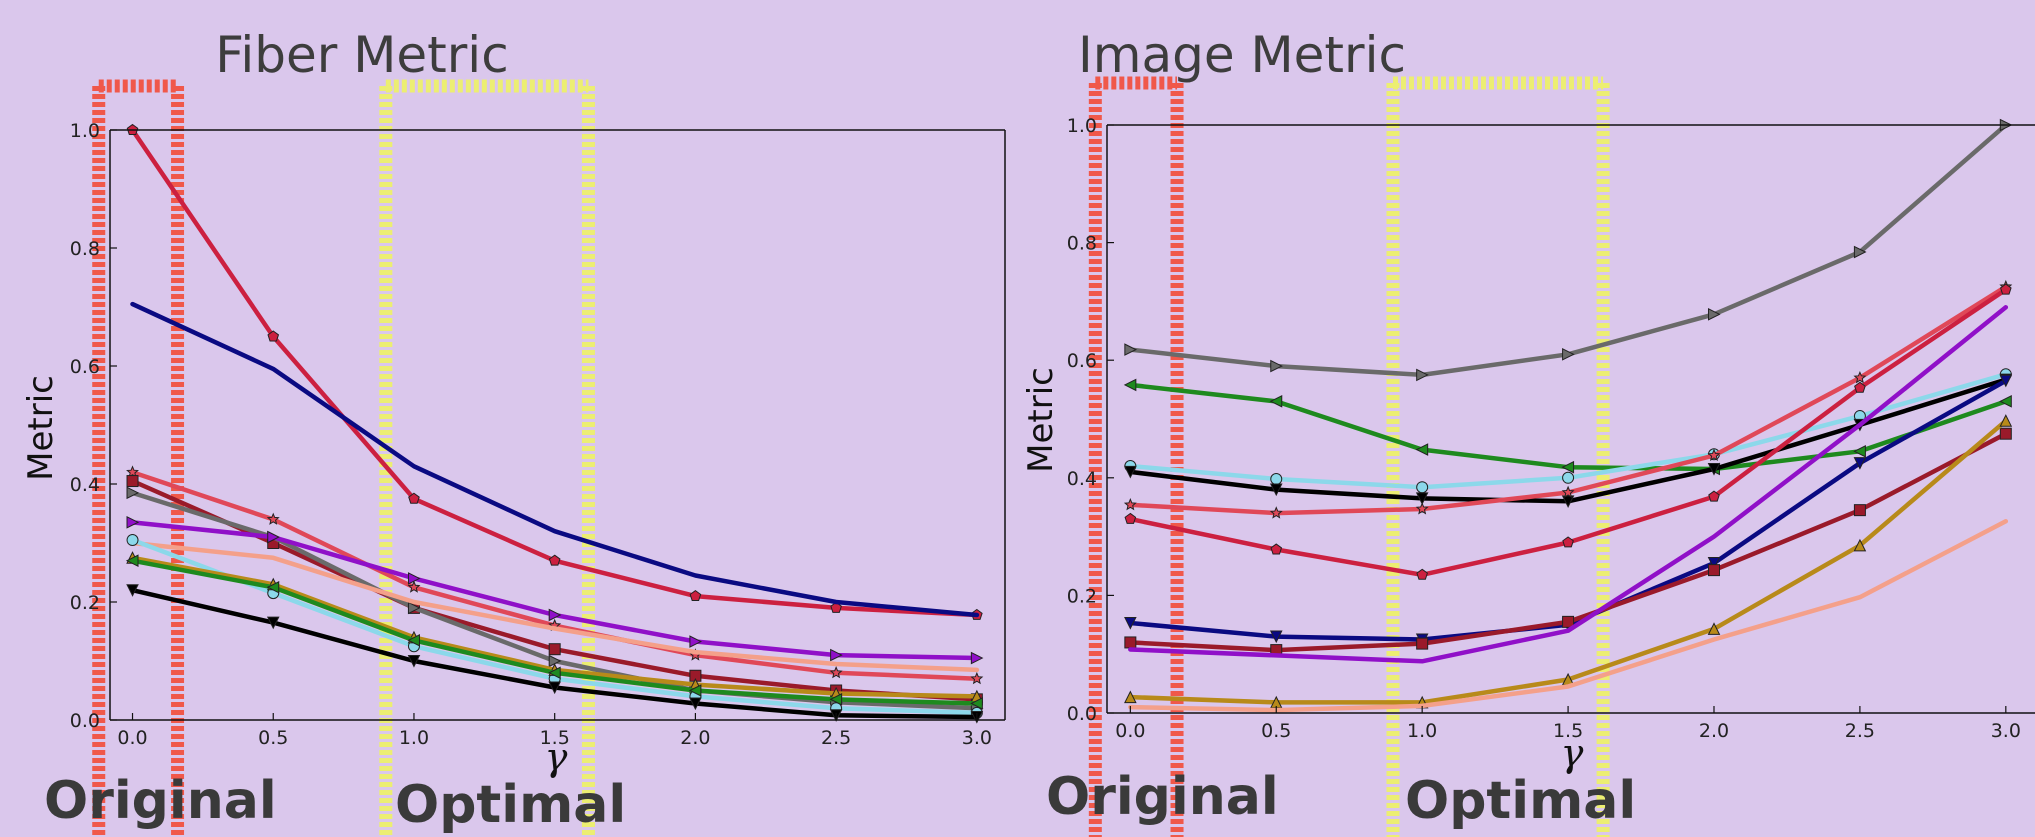 This screenshot has height=837, width=2035. Describe the element at coordinates (510, 805) in the screenshot. I see `optimal-label: Optimal` at that location.